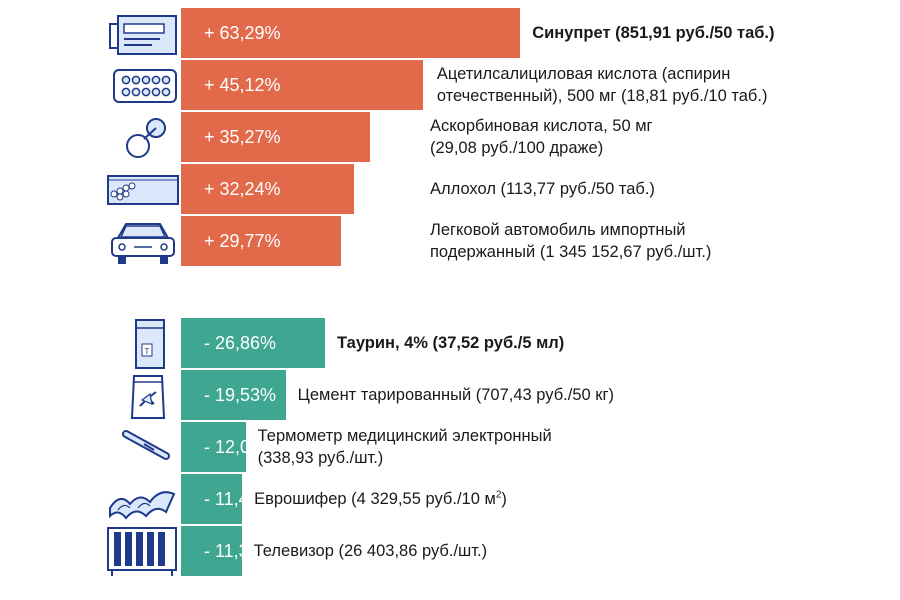 The image size is (900, 600). I want to click on bar-value-label: - 11,31%, so click(239, 551).